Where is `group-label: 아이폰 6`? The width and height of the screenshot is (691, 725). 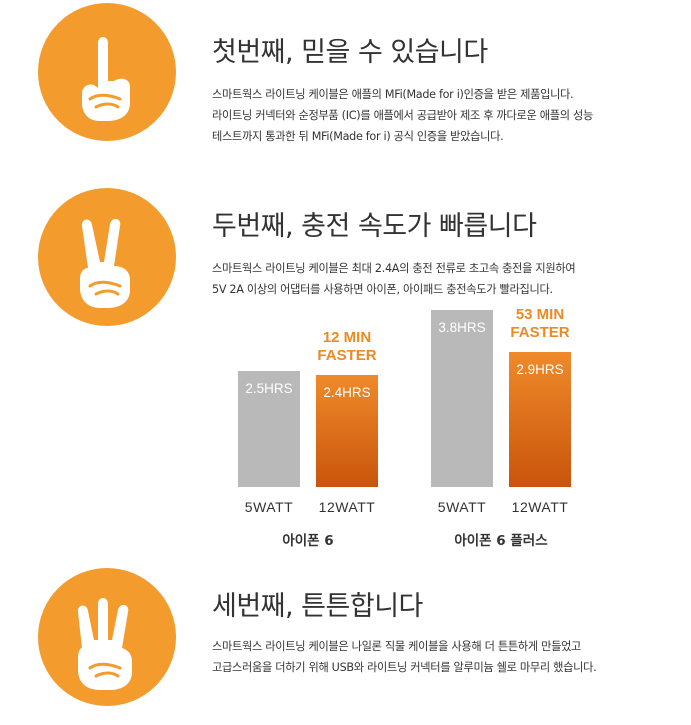 group-label: 아이폰 6 is located at coordinates (308, 541).